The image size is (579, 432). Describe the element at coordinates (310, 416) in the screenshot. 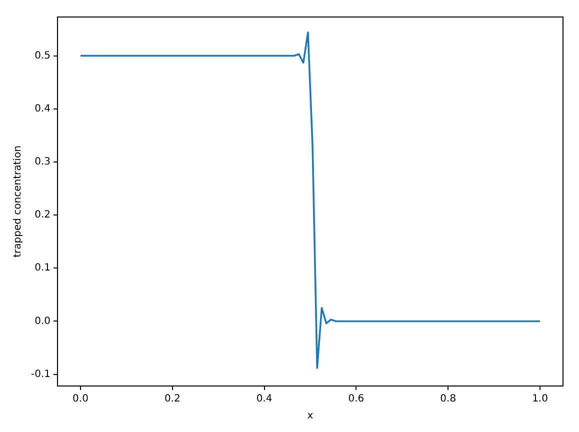

I see `x-axis-title: x` at that location.